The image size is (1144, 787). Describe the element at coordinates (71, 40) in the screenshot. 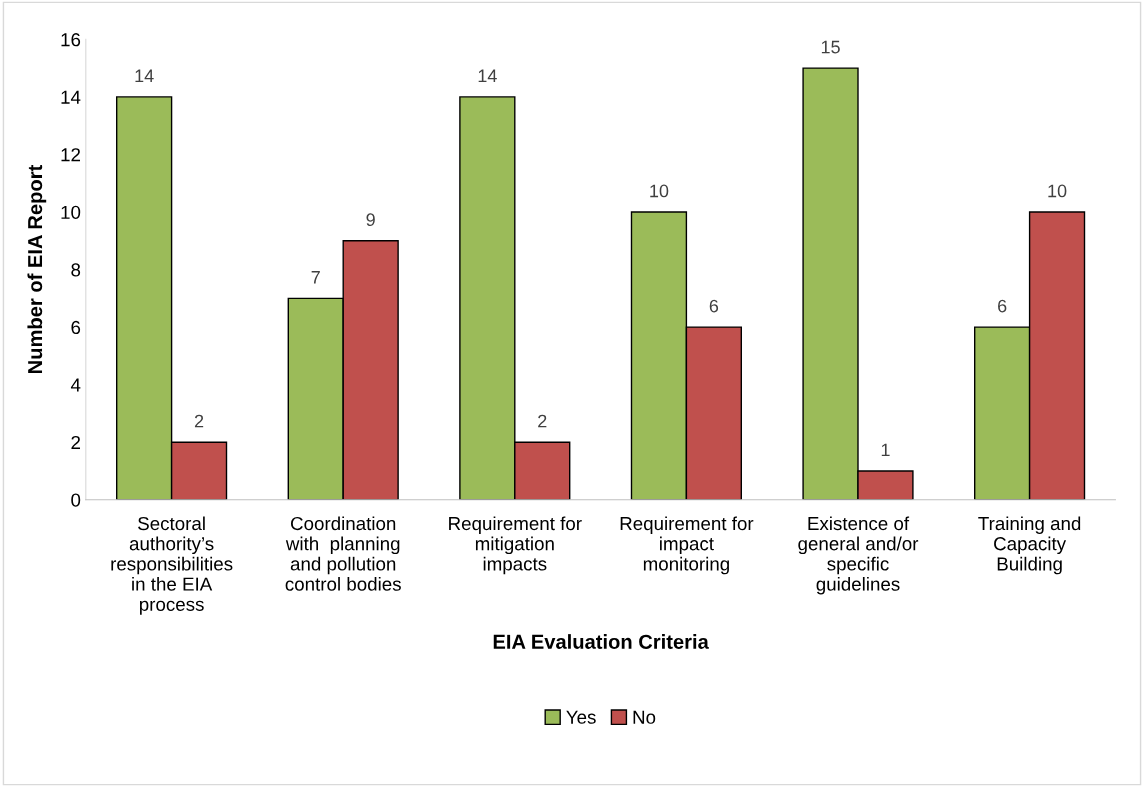

I see `y-tick-label: 16` at that location.